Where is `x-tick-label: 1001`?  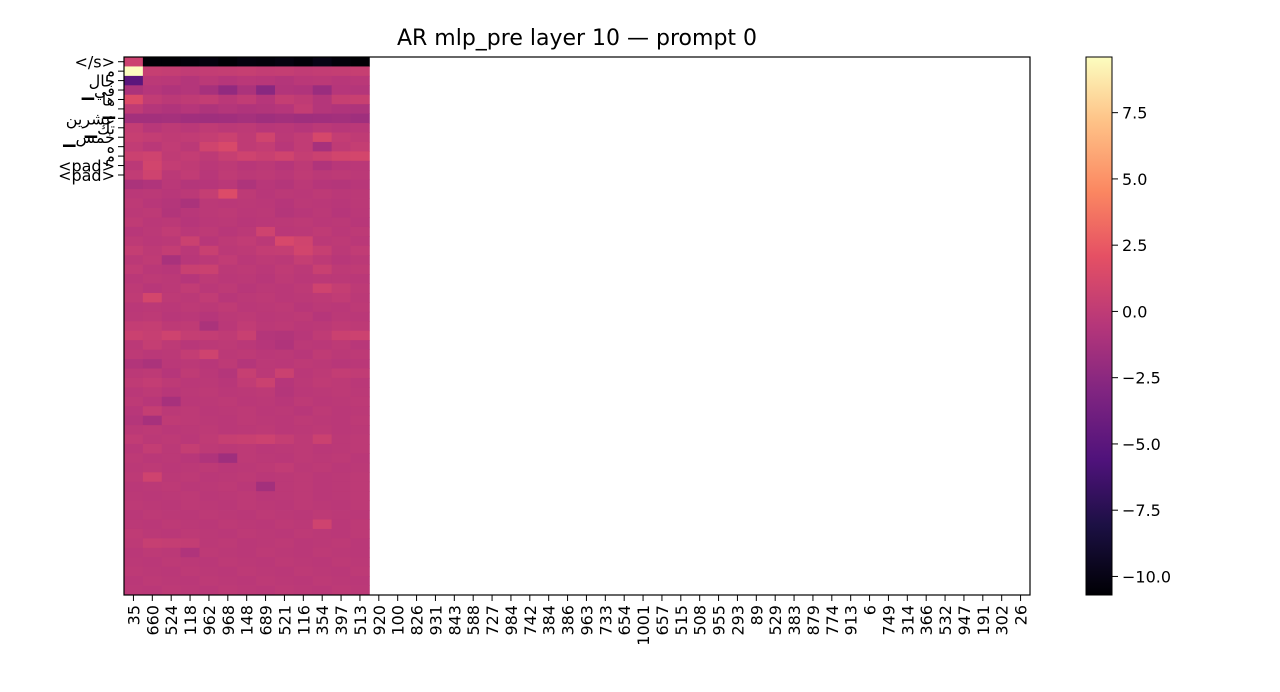
x-tick-label: 1001 is located at coordinates (643, 625).